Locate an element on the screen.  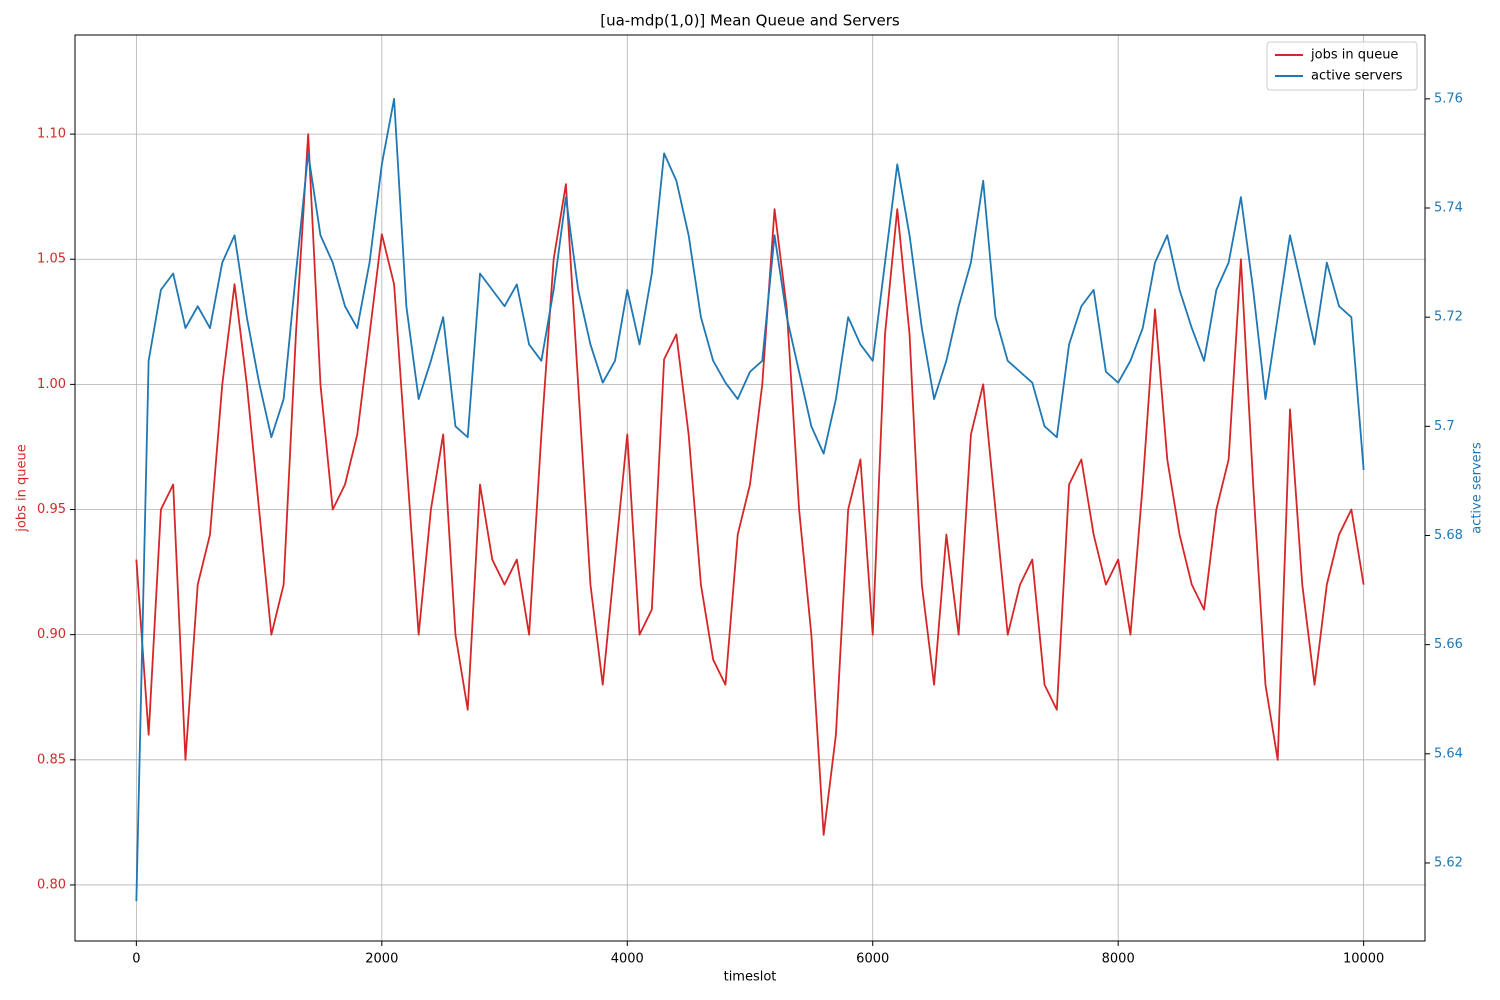
y-tick-label: 0.85 is located at coordinates (51, 759).